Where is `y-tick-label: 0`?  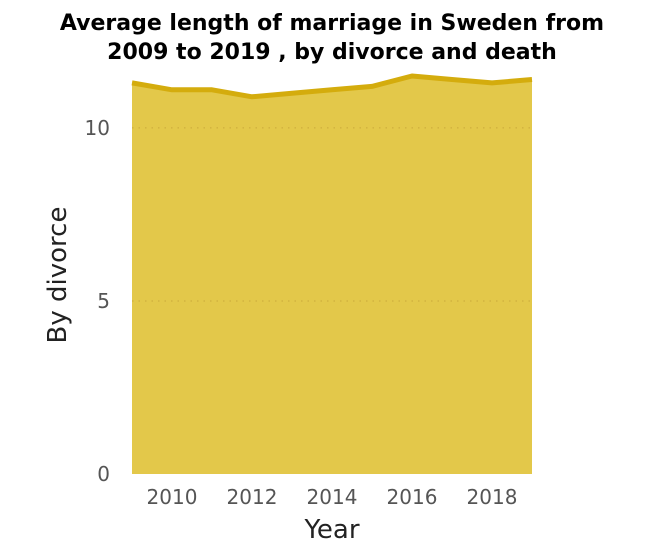
y-tick-label: 0 is located at coordinates (103, 474).